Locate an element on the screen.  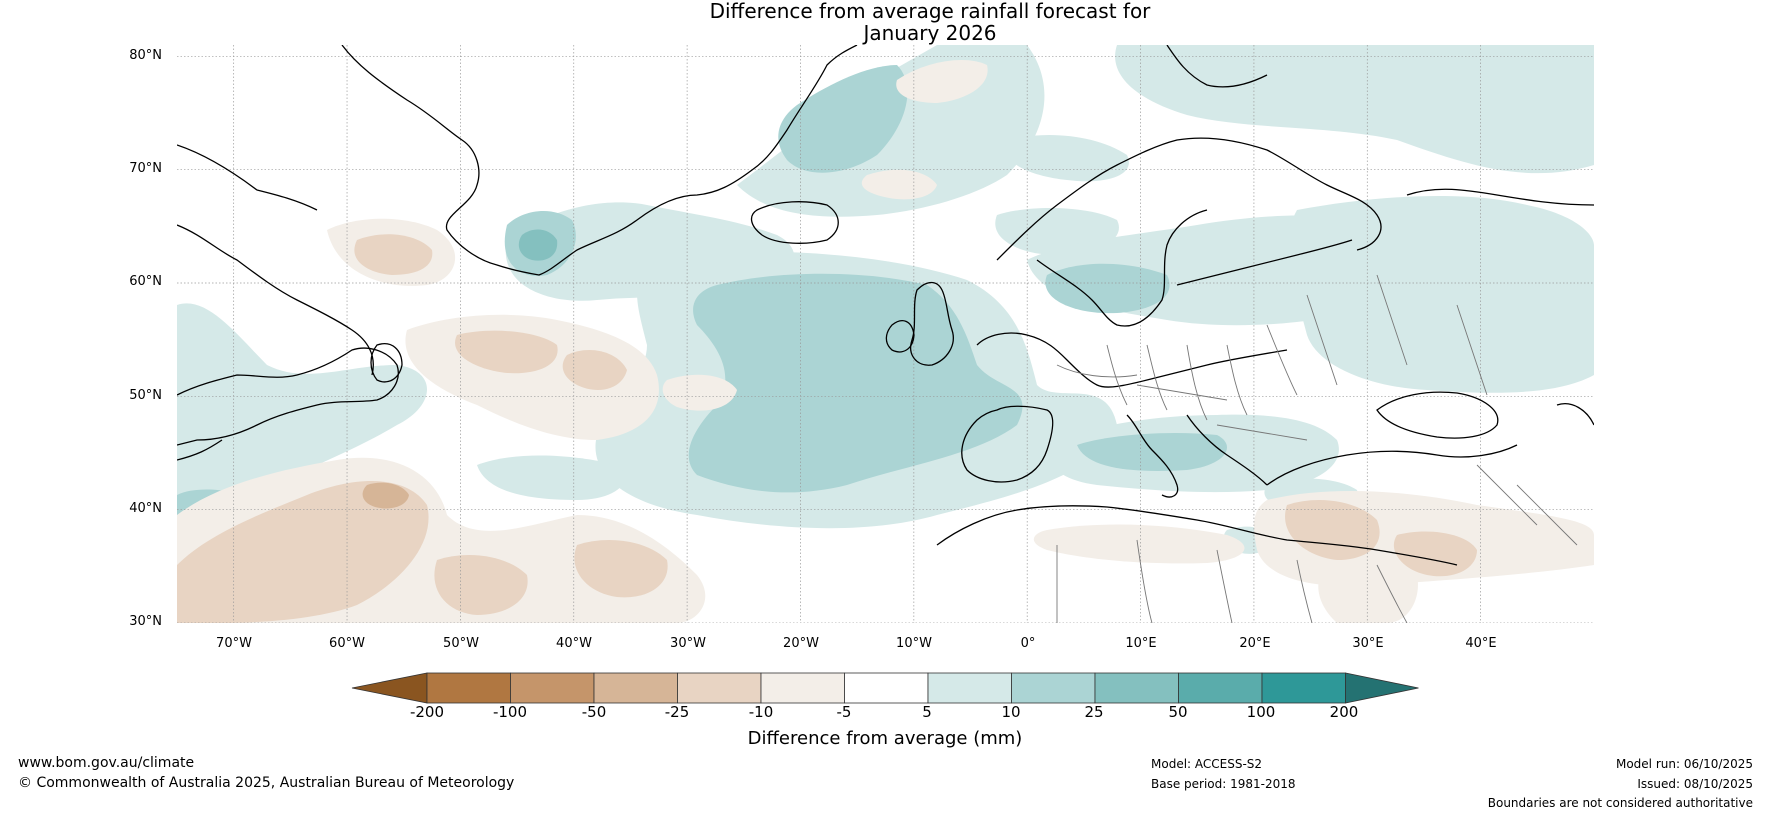
wet-area-denmark-strait is located at coordinates (650, 251).